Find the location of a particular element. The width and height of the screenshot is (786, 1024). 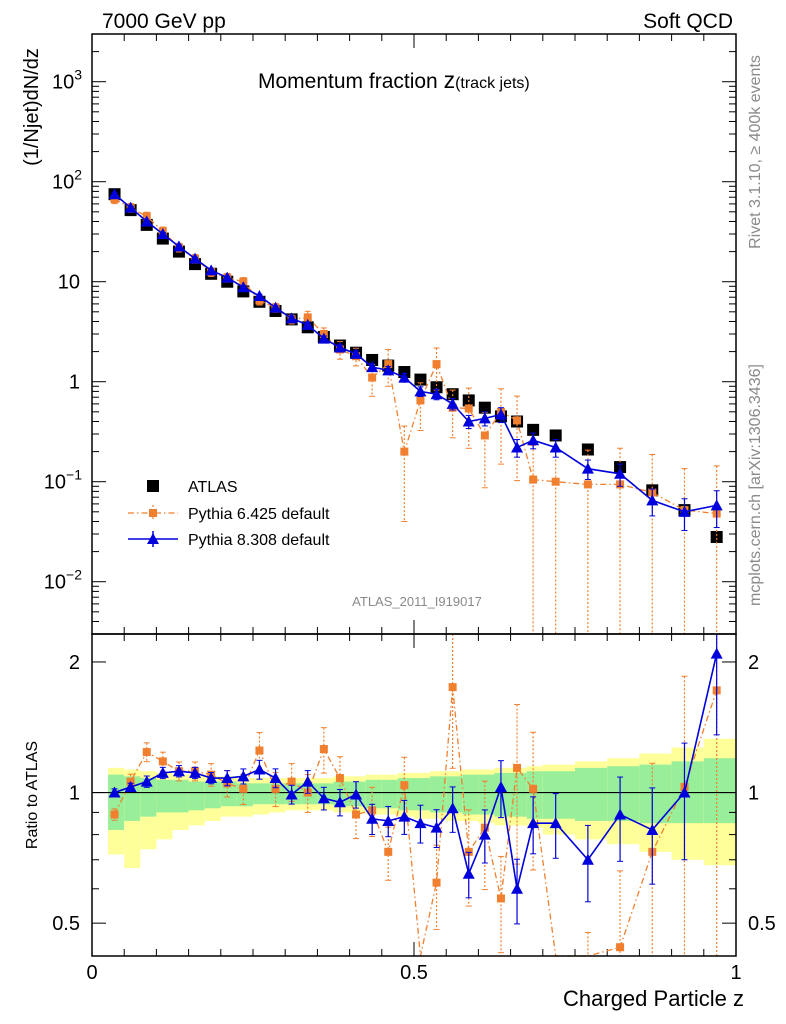

plot-title-sub: (track jets) is located at coordinates (492, 83).